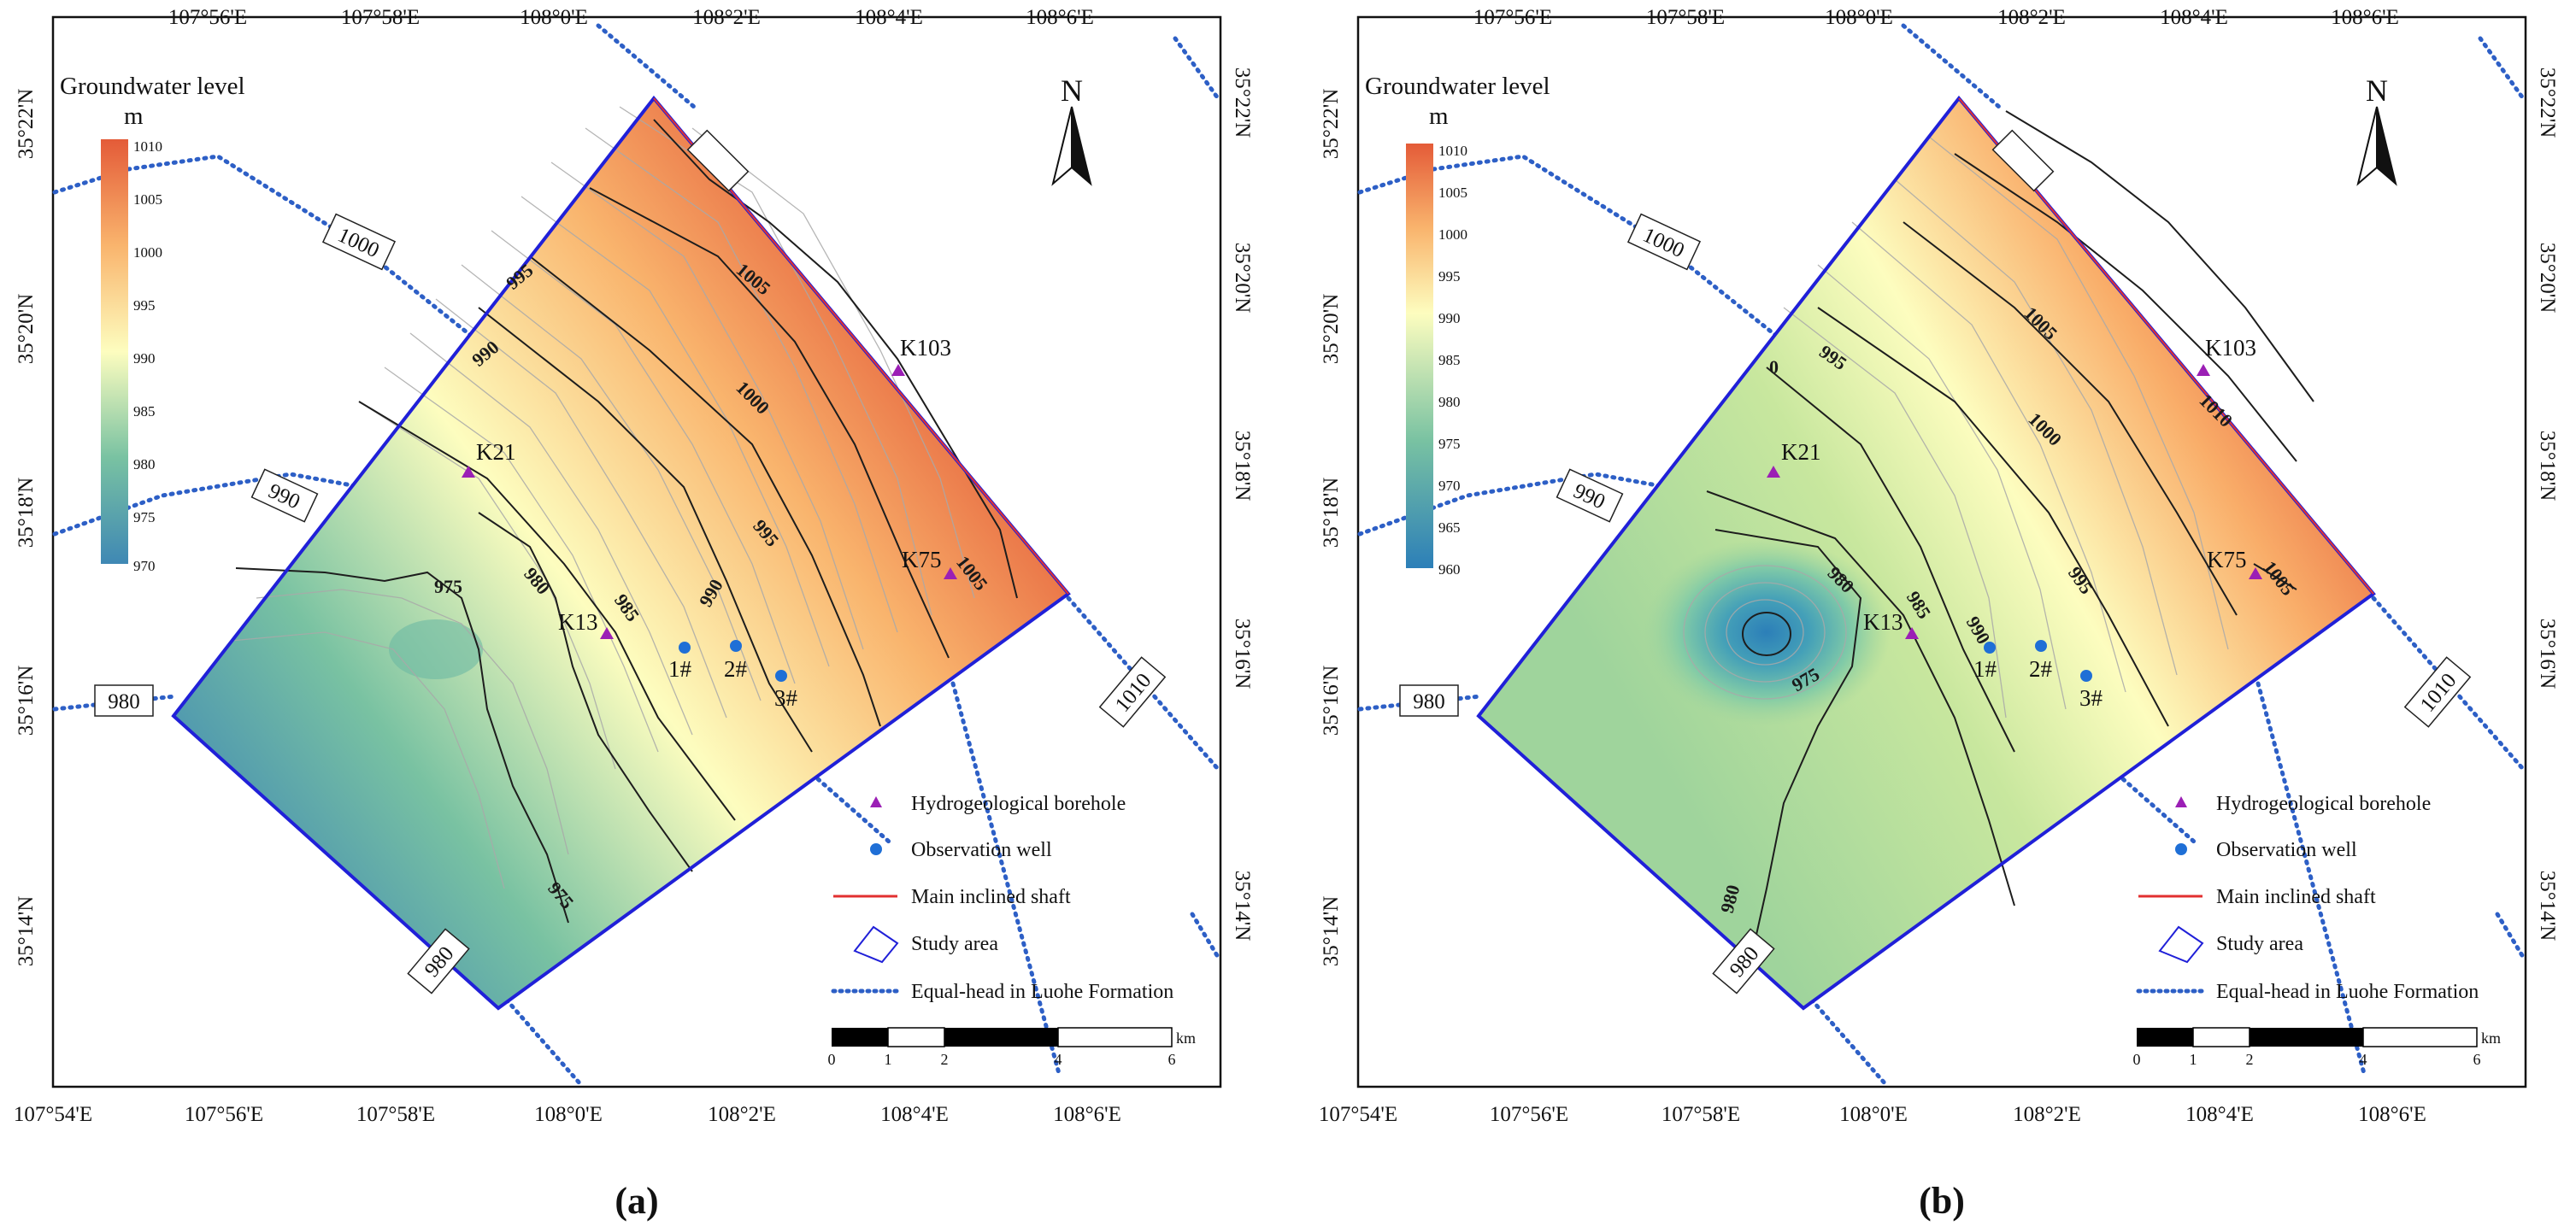 The image size is (2576, 1232). Describe the element at coordinates (144, 411) in the screenshot. I see `colorbar-tick: 985` at that location.